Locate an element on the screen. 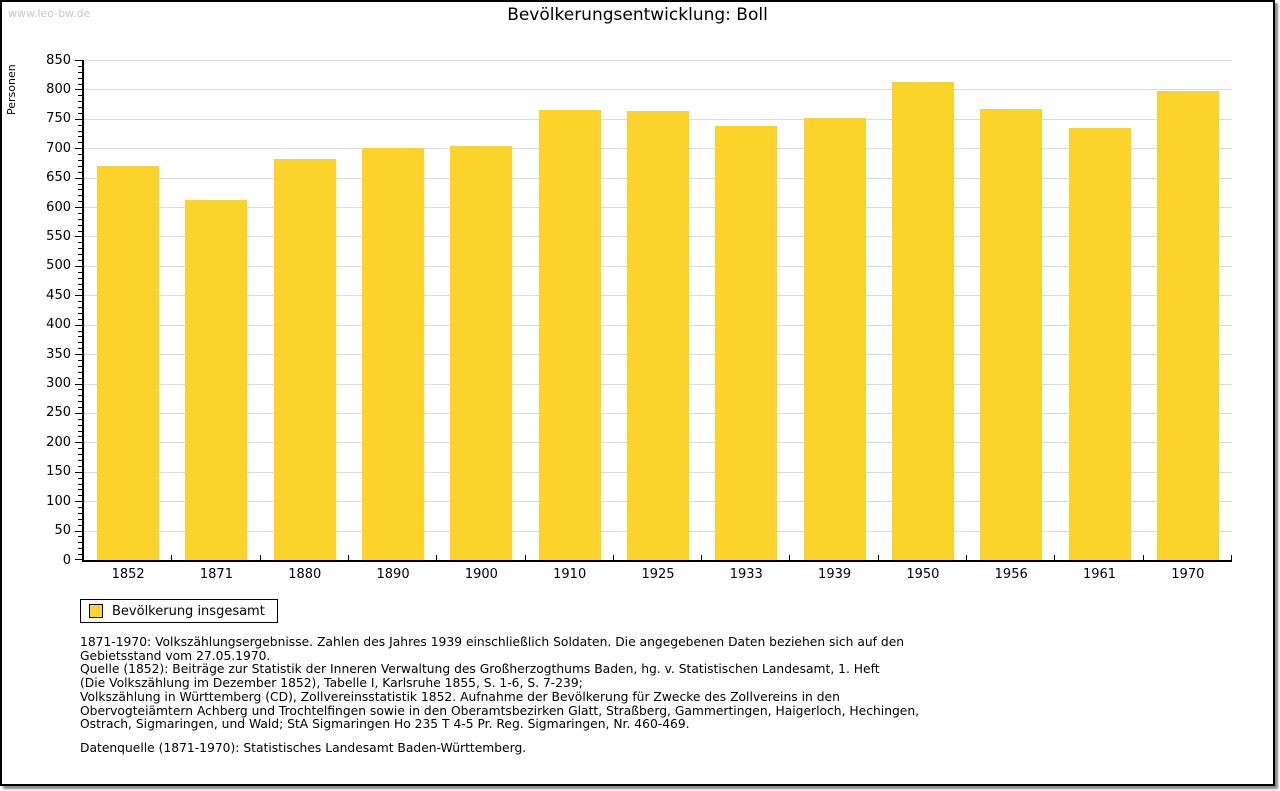 This screenshot has height=791, width=1280. chart-title: Bevölkerungsentwicklung: Boll is located at coordinates (637, 15).